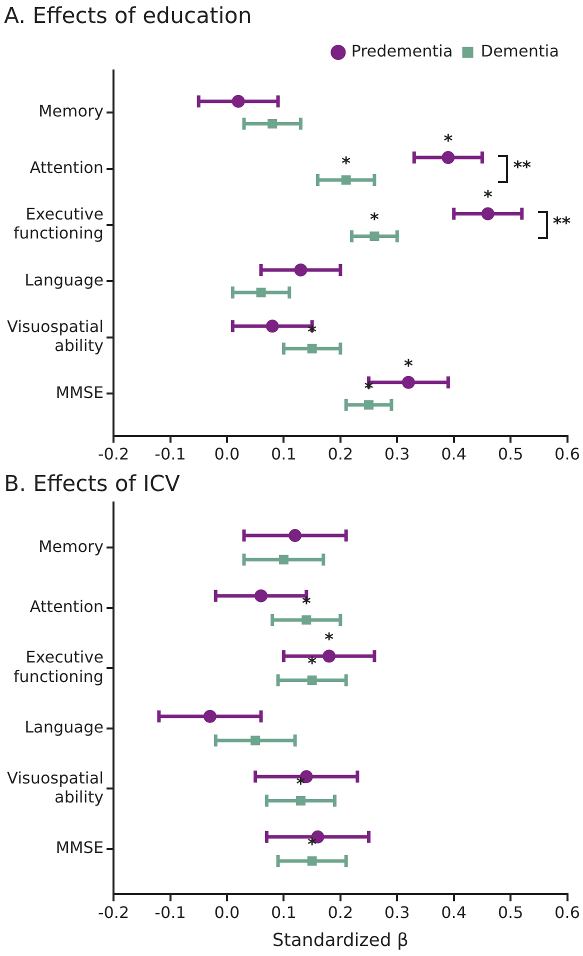  Describe the element at coordinates (402, 51) in the screenshot. I see `legend-label: Predementia` at that location.